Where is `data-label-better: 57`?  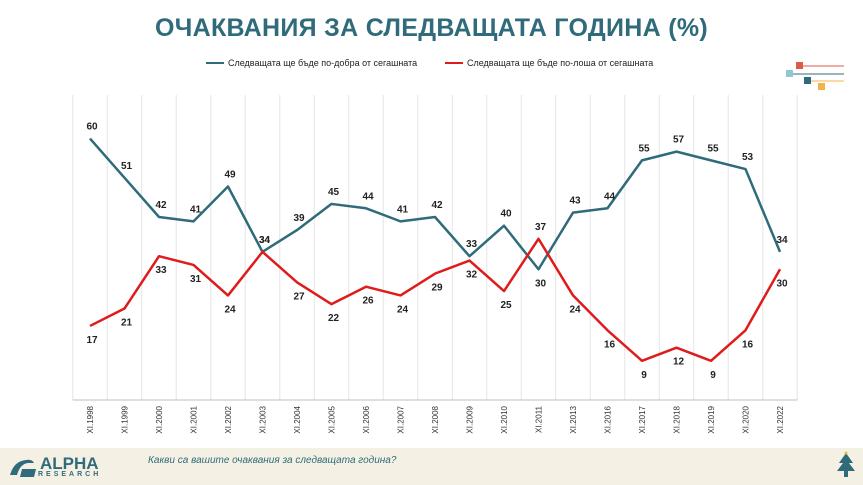 data-label-better: 57 is located at coordinates (679, 140).